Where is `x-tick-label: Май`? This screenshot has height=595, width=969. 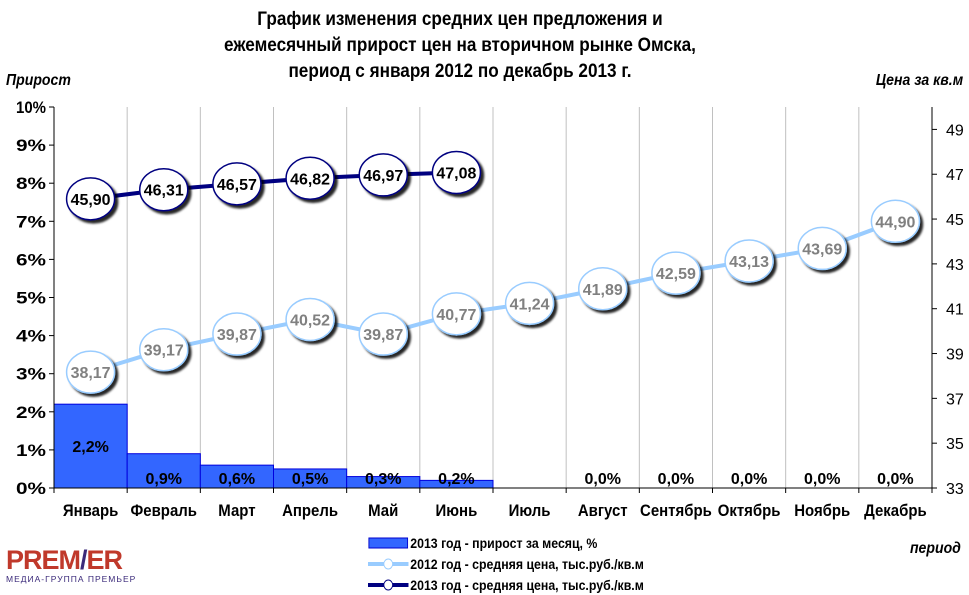 x-tick-label: Май is located at coordinates (383, 511).